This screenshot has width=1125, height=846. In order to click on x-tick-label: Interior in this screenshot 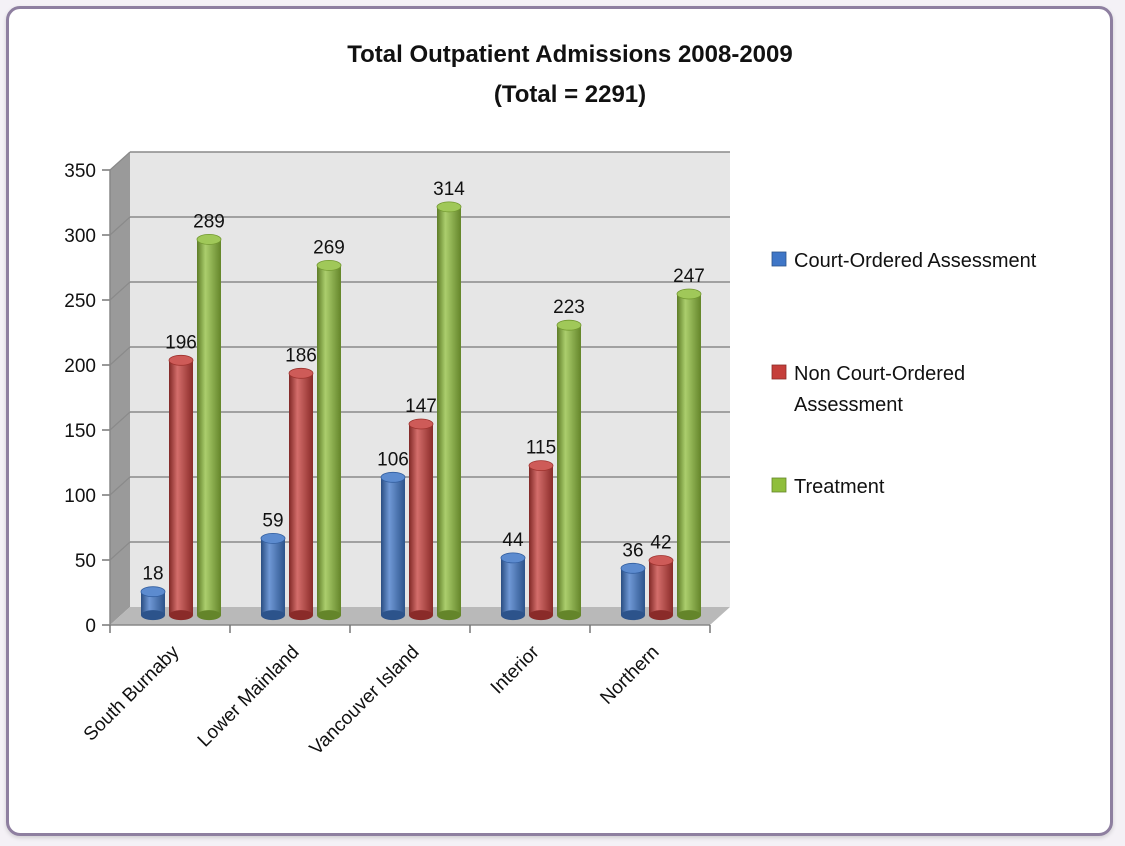, I will do `click(515, 669)`.